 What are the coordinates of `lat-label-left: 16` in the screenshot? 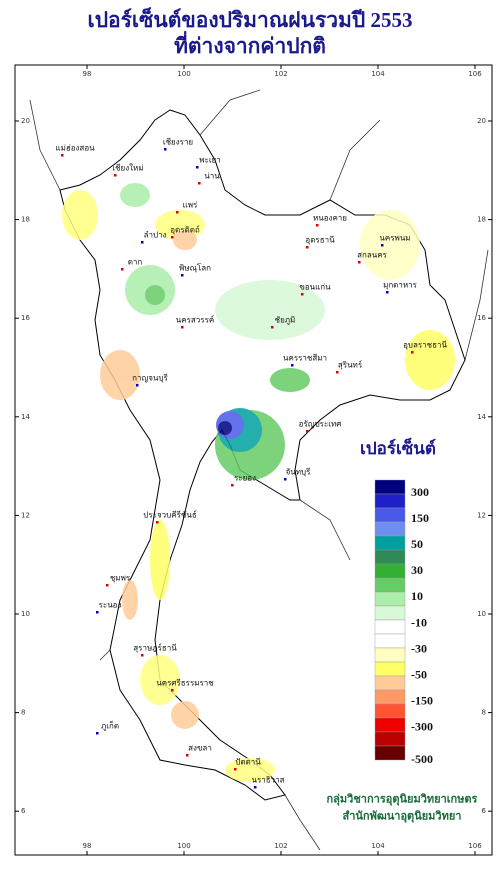 It's located at (25, 318).